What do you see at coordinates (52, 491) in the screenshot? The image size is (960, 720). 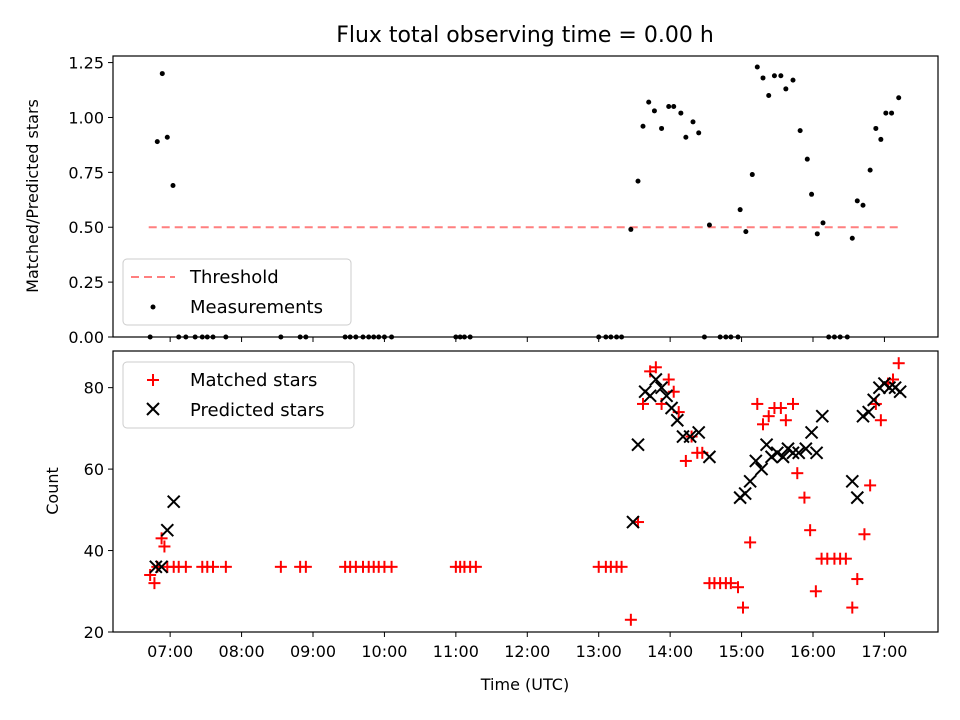 I see `bottom-y-axis-label: Count` at bounding box center [52, 491].